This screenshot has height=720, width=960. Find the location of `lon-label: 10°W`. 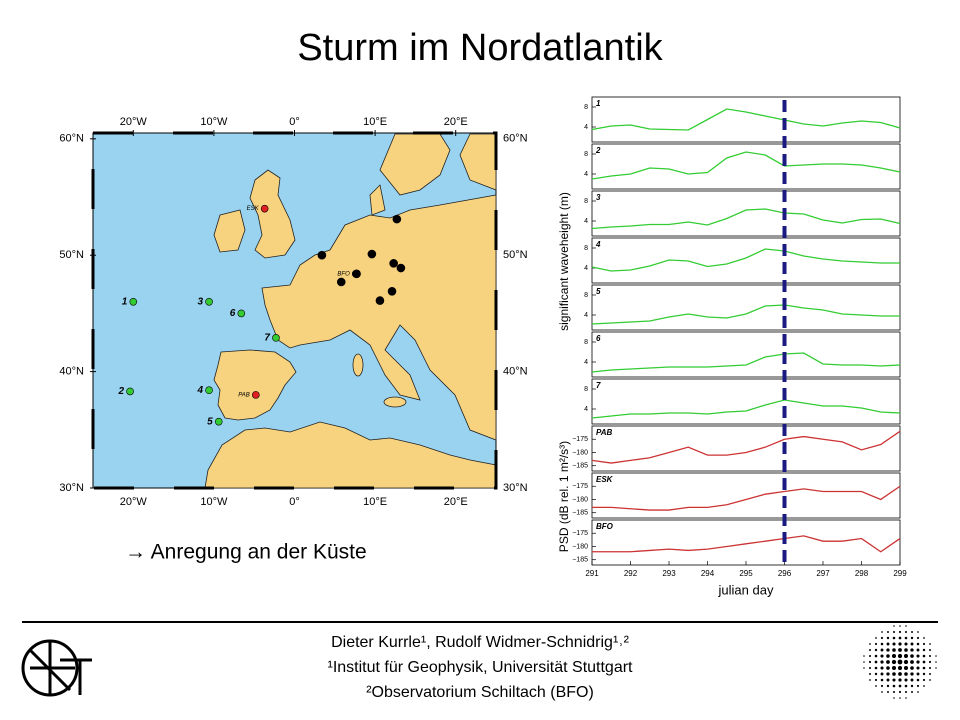

lon-label: 10°W is located at coordinates (214, 122).